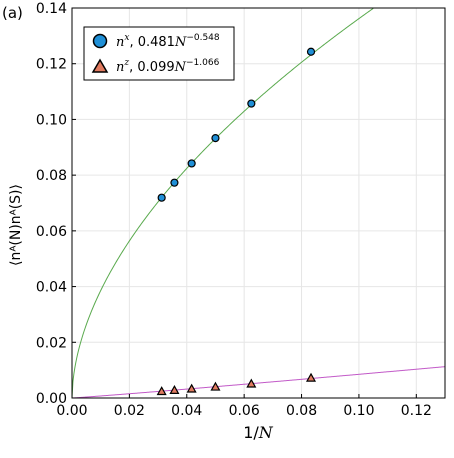 The image size is (454, 458). I want to click on panel-label: (a), so click(12, 13).